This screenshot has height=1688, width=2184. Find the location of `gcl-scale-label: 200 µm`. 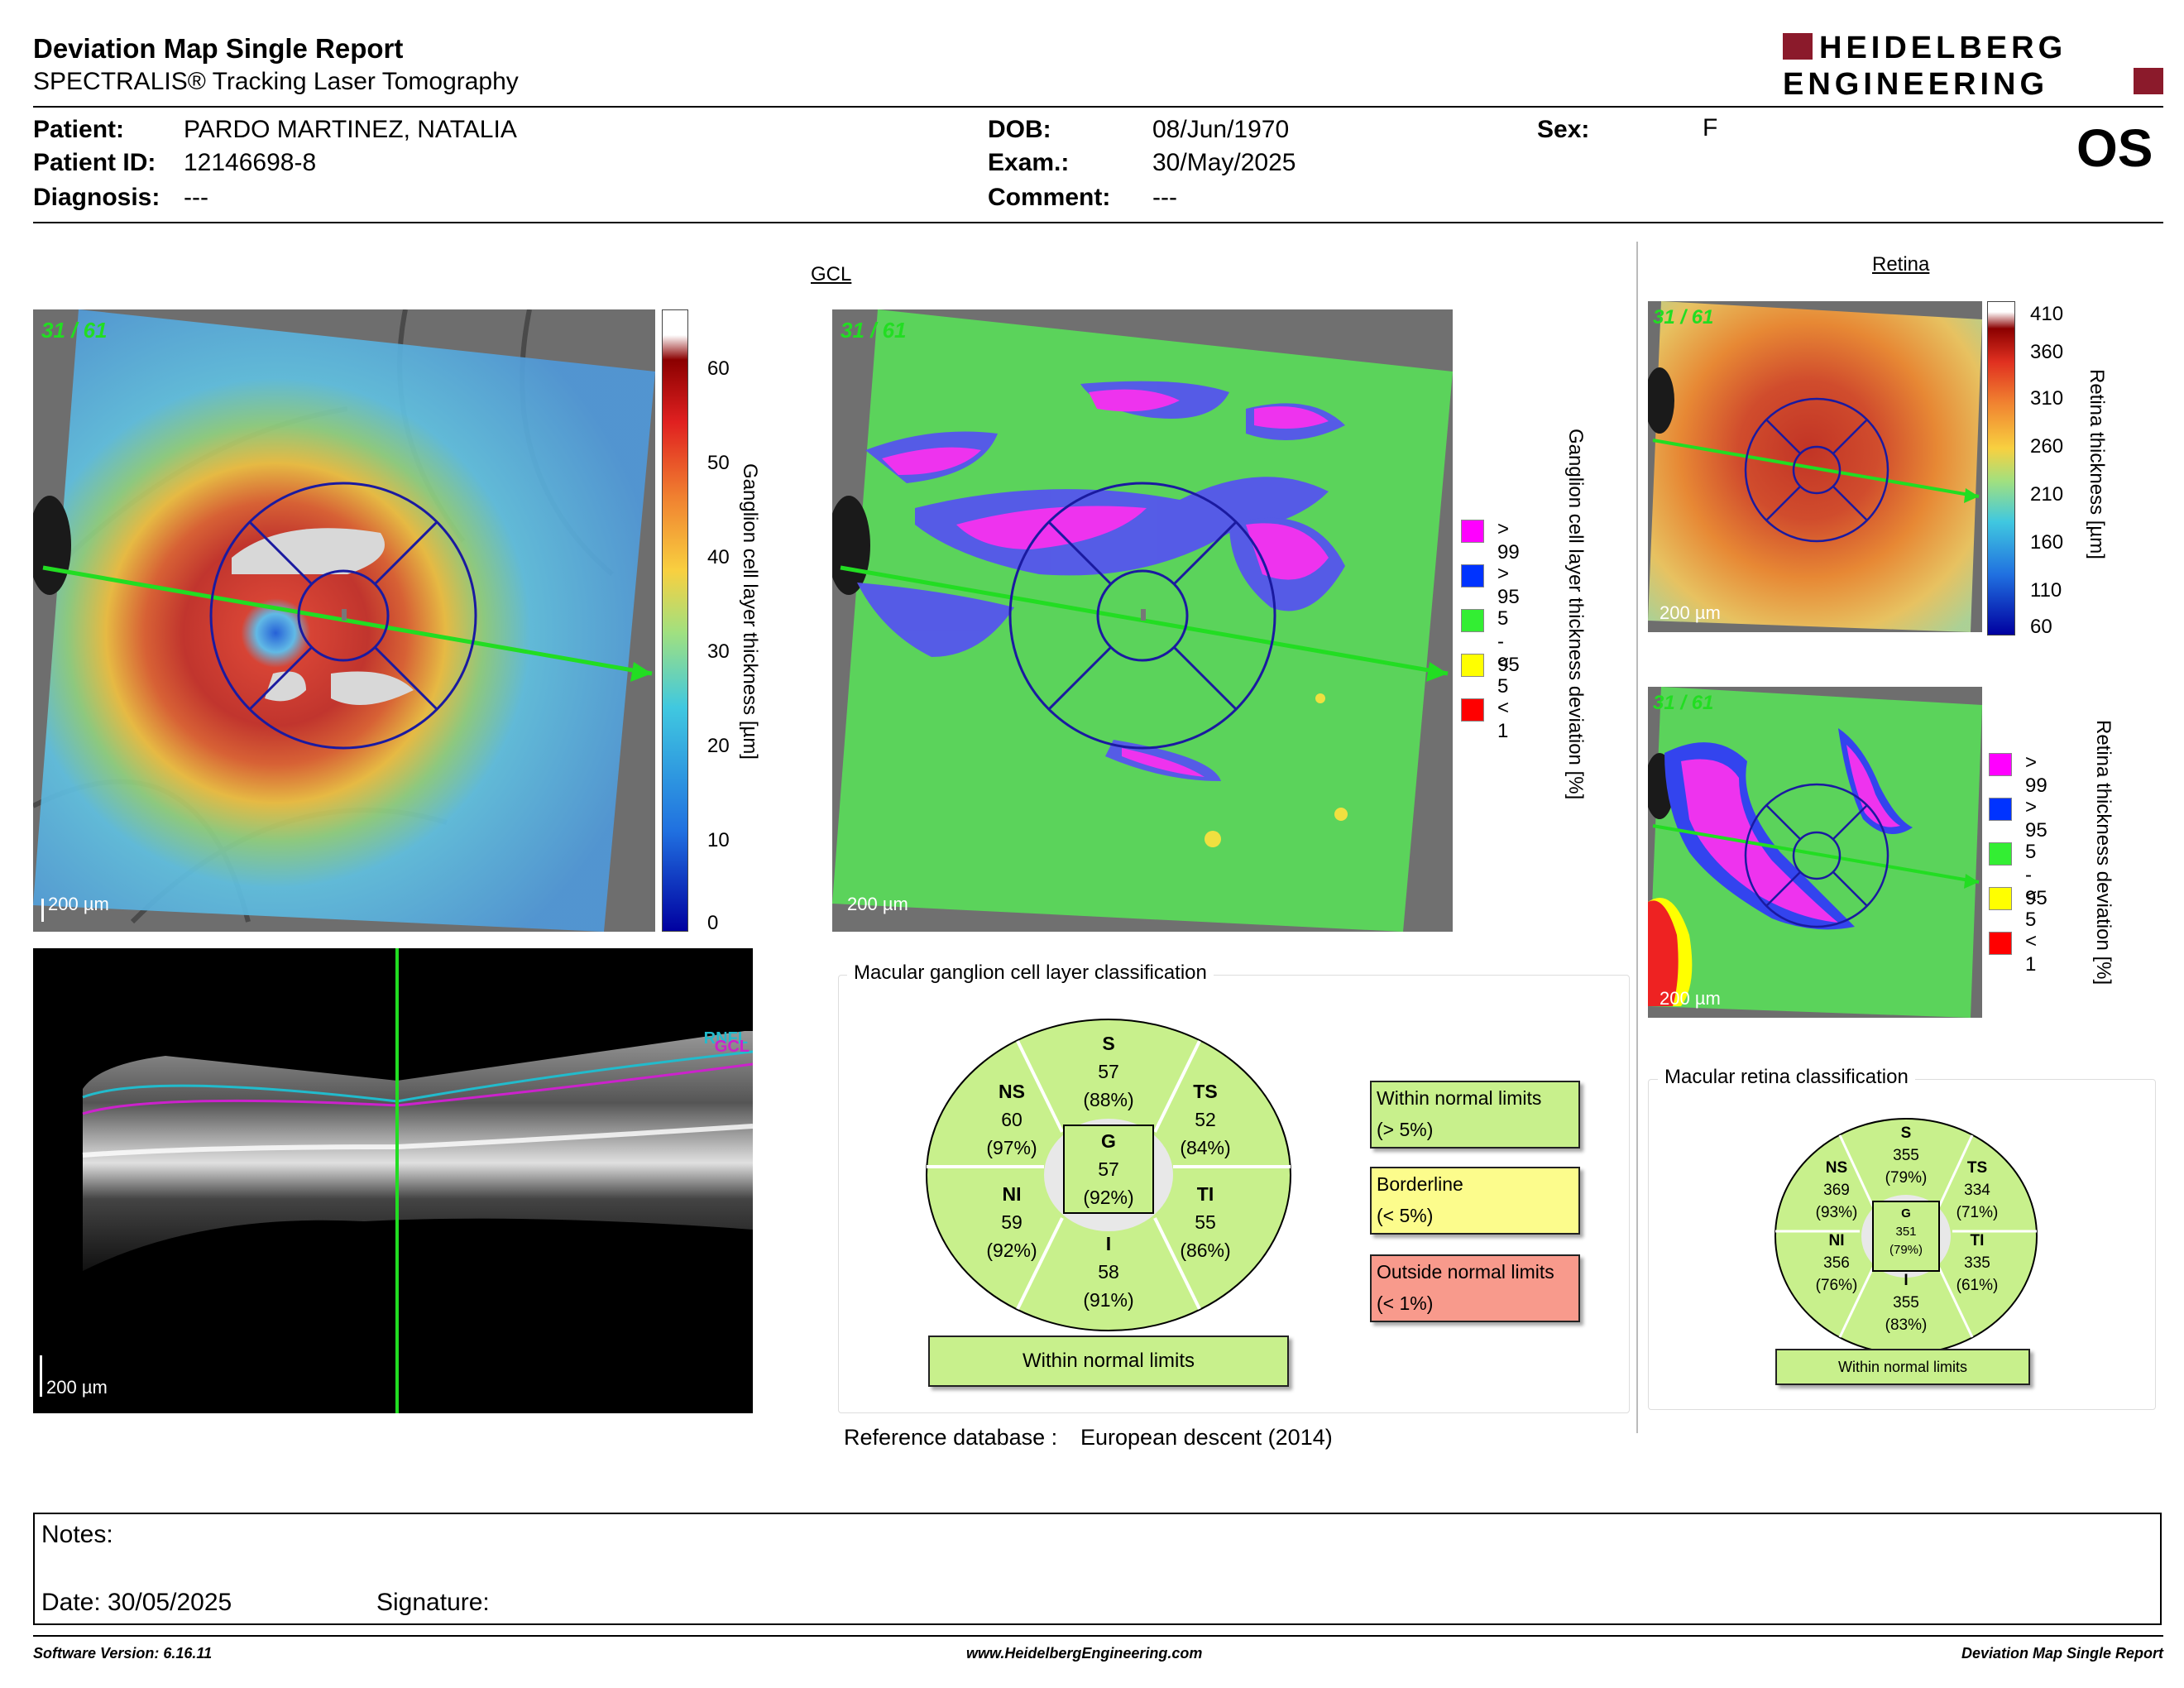

gcl-scale-label: 200 µm is located at coordinates (78, 904).